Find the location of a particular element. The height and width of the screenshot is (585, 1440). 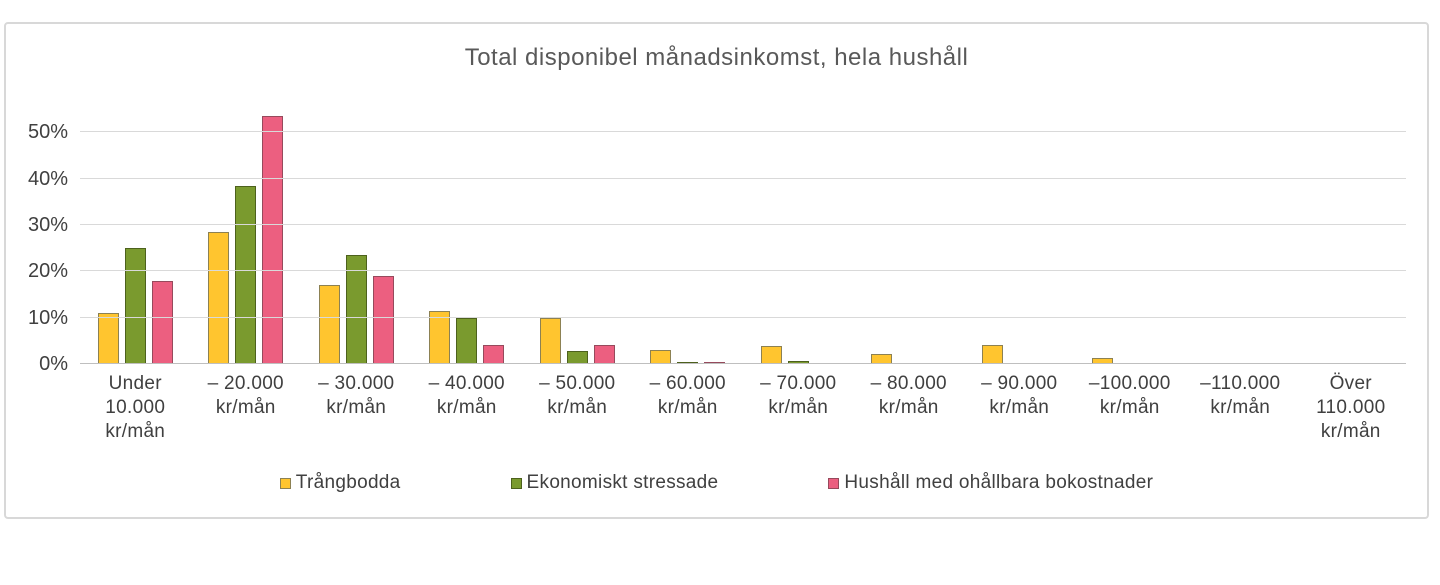

y-axis-tick-label: 10% is located at coordinates (47, 317).